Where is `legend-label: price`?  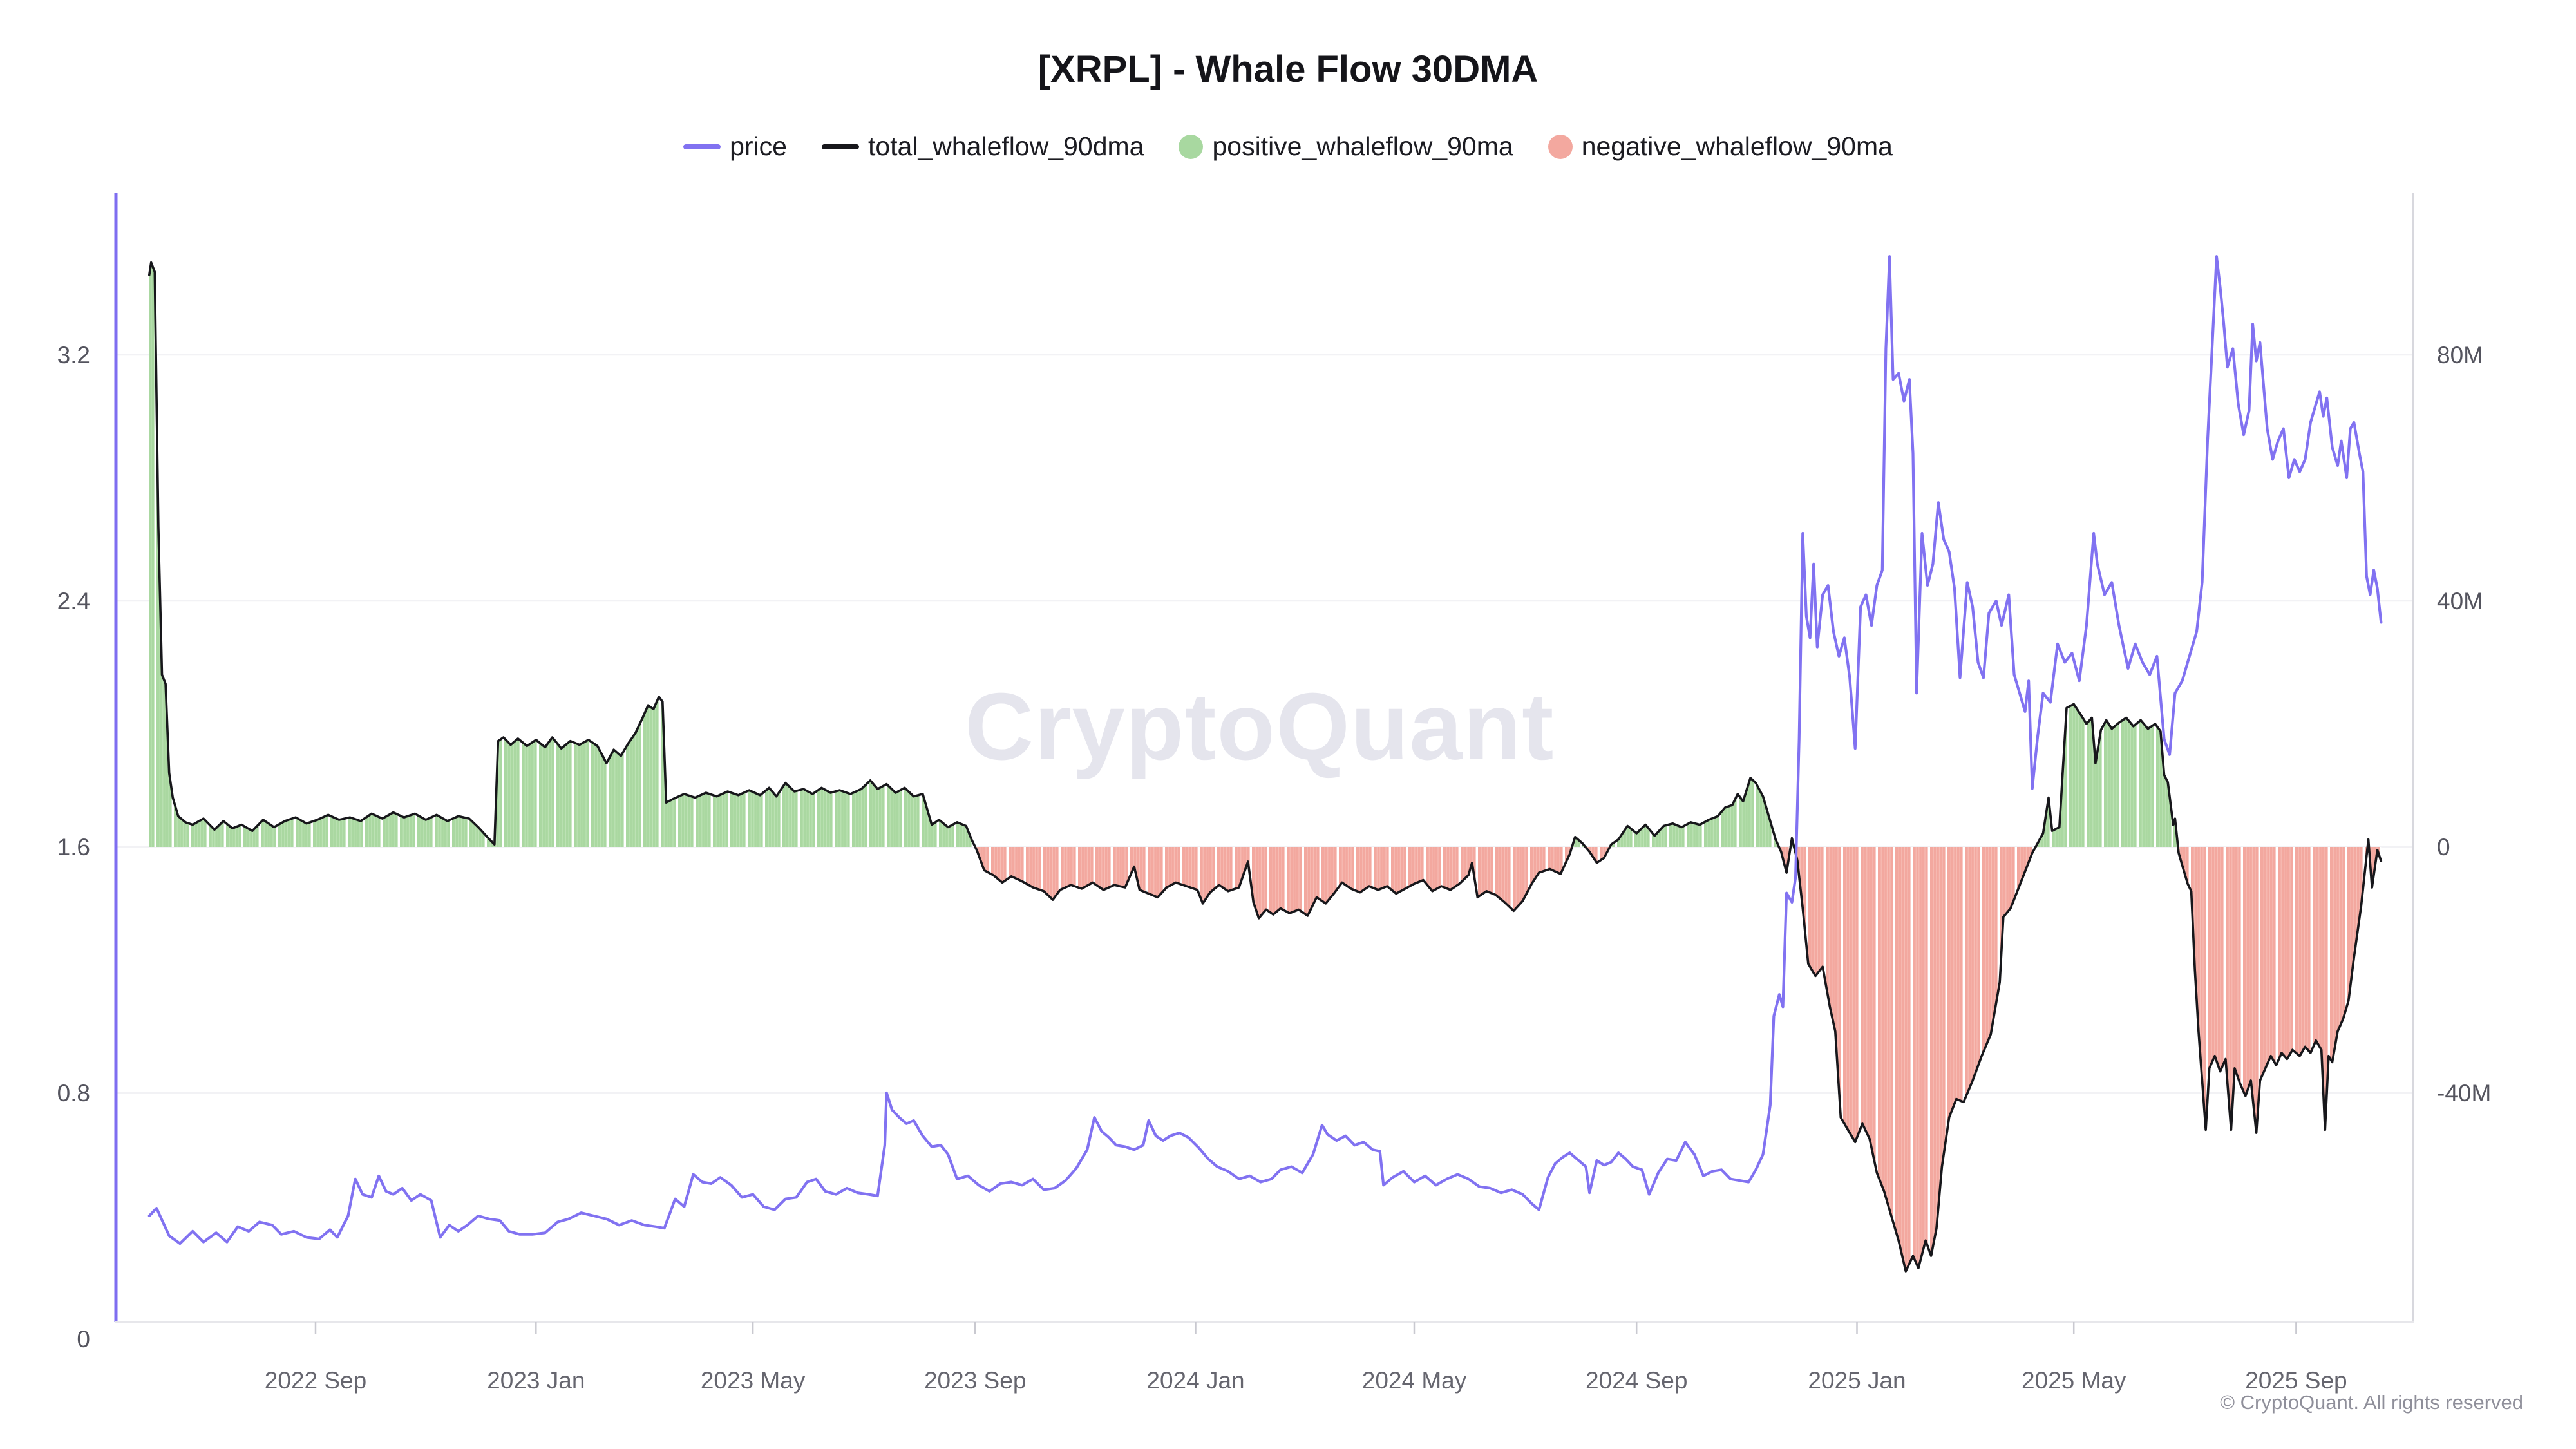 legend-label: price is located at coordinates (758, 146).